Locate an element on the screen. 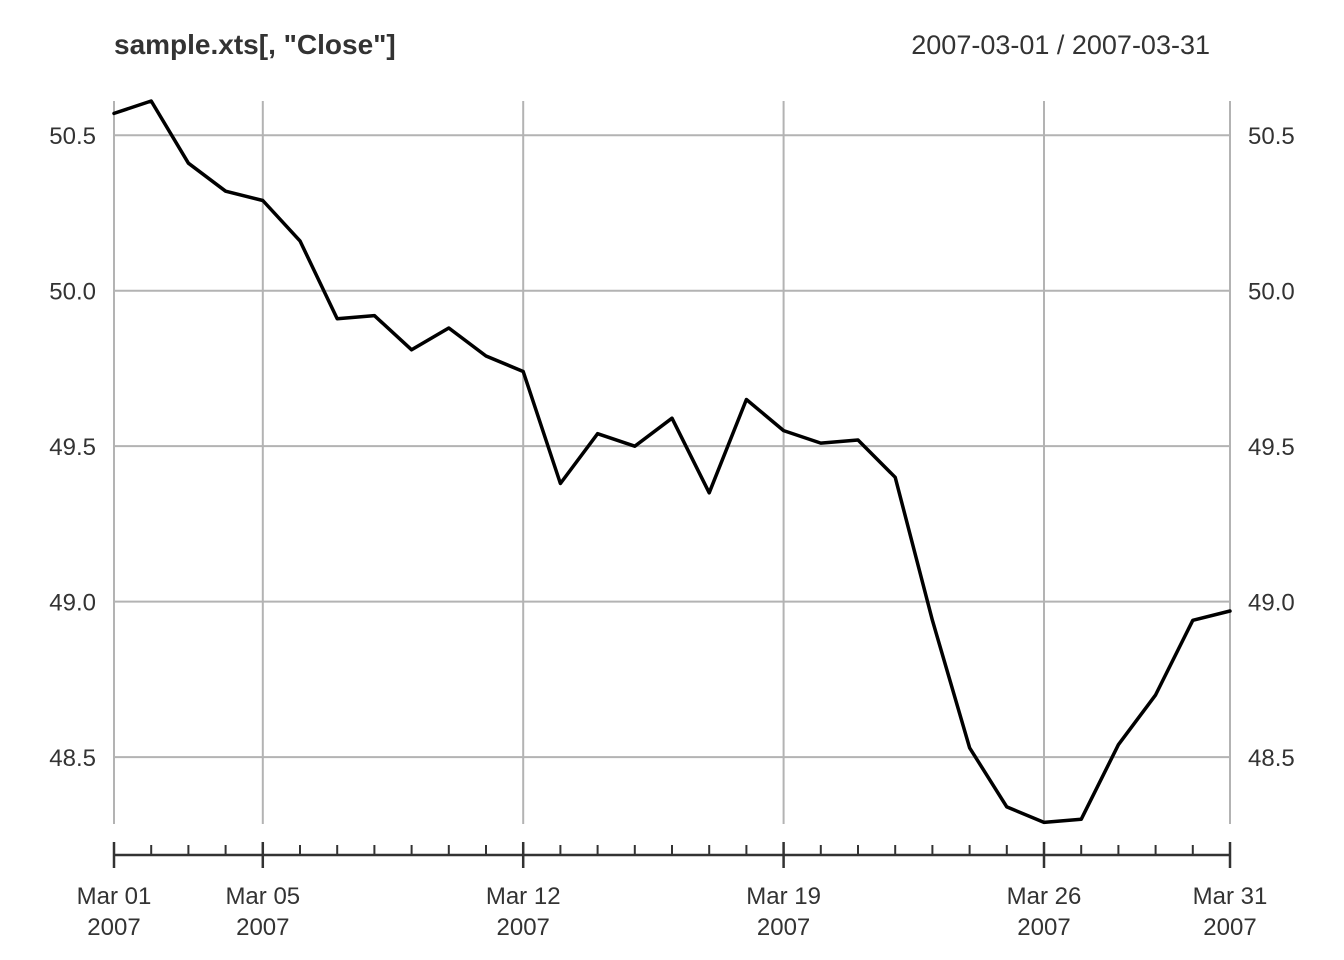  y-axis-left: 48.5 49.0 49.5 50.0 50.5 is located at coordinates (72, 447).